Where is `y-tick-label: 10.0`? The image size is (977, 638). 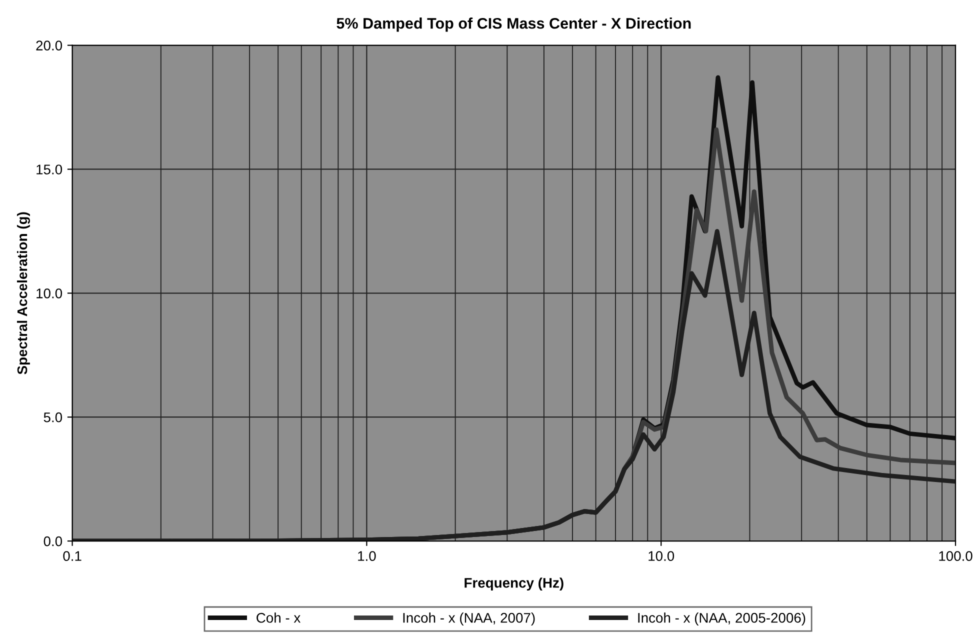
y-tick-label: 10.0 is located at coordinates (49, 293).